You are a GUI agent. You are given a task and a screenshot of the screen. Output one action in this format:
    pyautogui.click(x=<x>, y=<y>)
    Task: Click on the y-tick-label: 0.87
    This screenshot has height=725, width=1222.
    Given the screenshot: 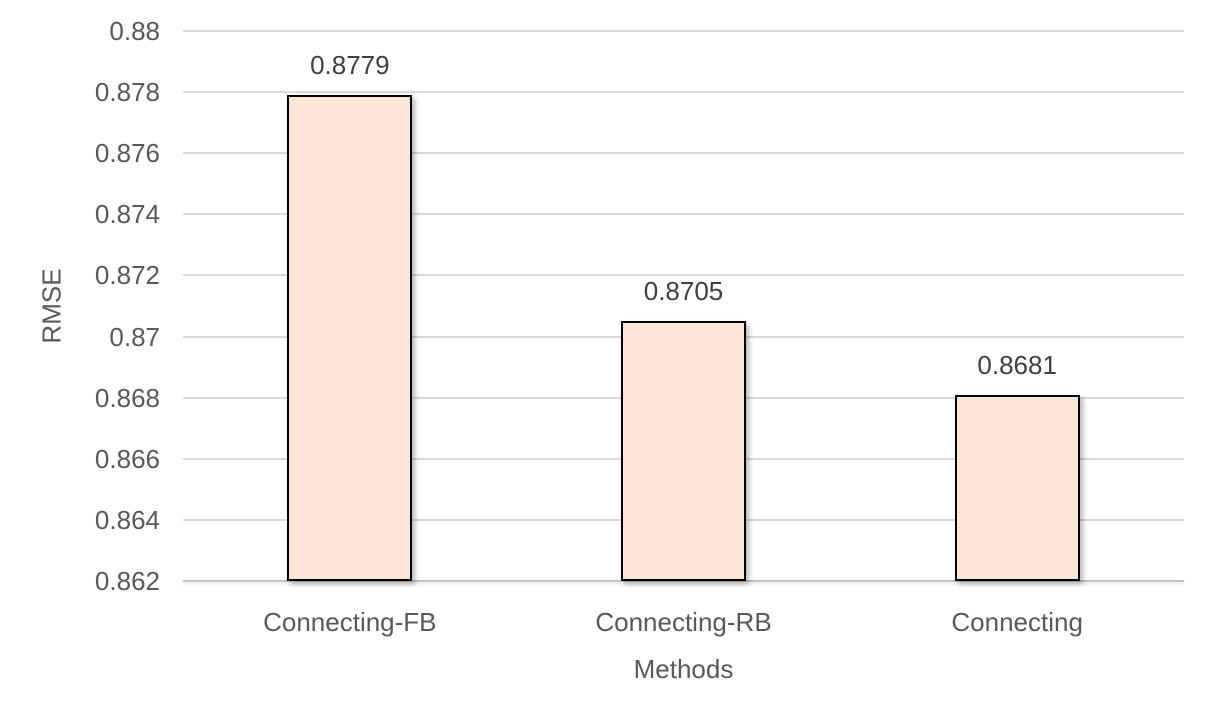 What is the action you would take?
    pyautogui.click(x=134, y=336)
    